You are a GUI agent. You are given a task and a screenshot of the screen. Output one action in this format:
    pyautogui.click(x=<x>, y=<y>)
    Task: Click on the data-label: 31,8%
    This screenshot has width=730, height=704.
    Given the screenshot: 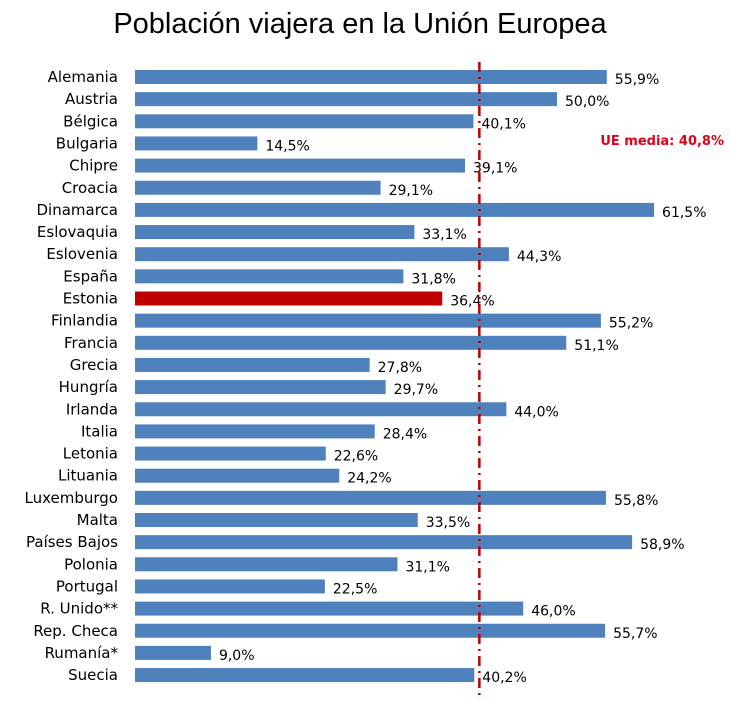 What is the action you would take?
    pyautogui.click(x=433, y=279)
    